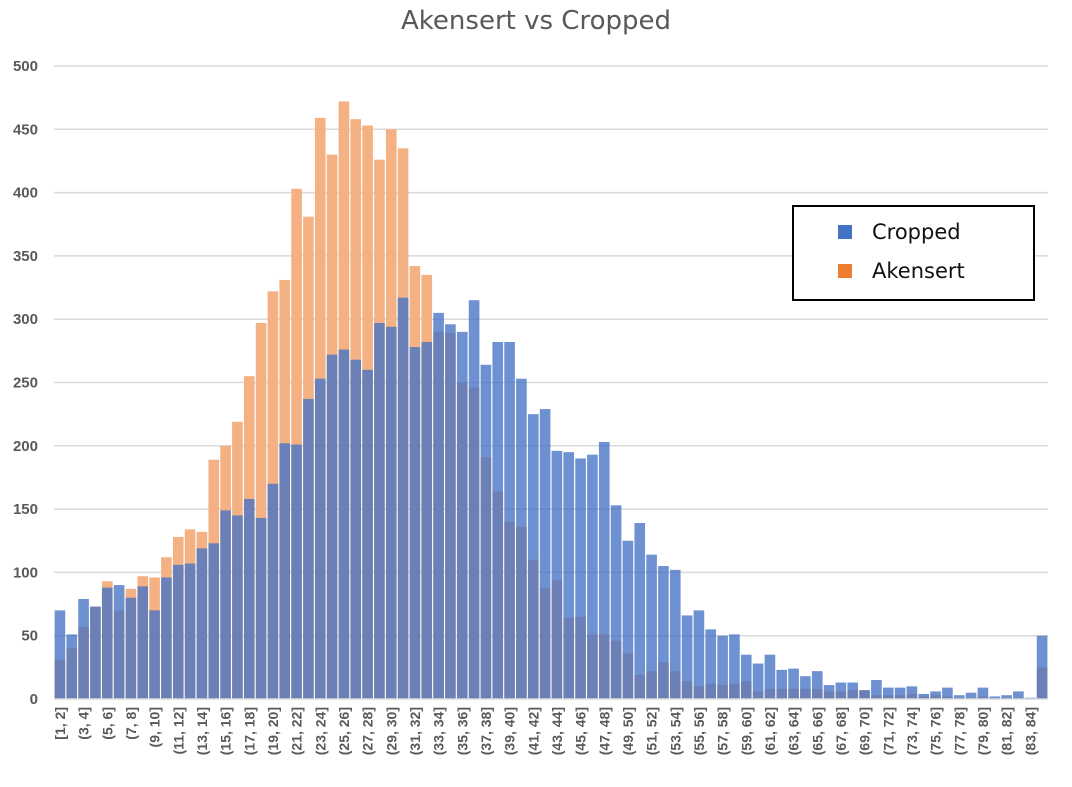 The image size is (1072, 787). Describe the element at coordinates (25, 66) in the screenshot. I see `y-tick-label-500: 500` at that location.